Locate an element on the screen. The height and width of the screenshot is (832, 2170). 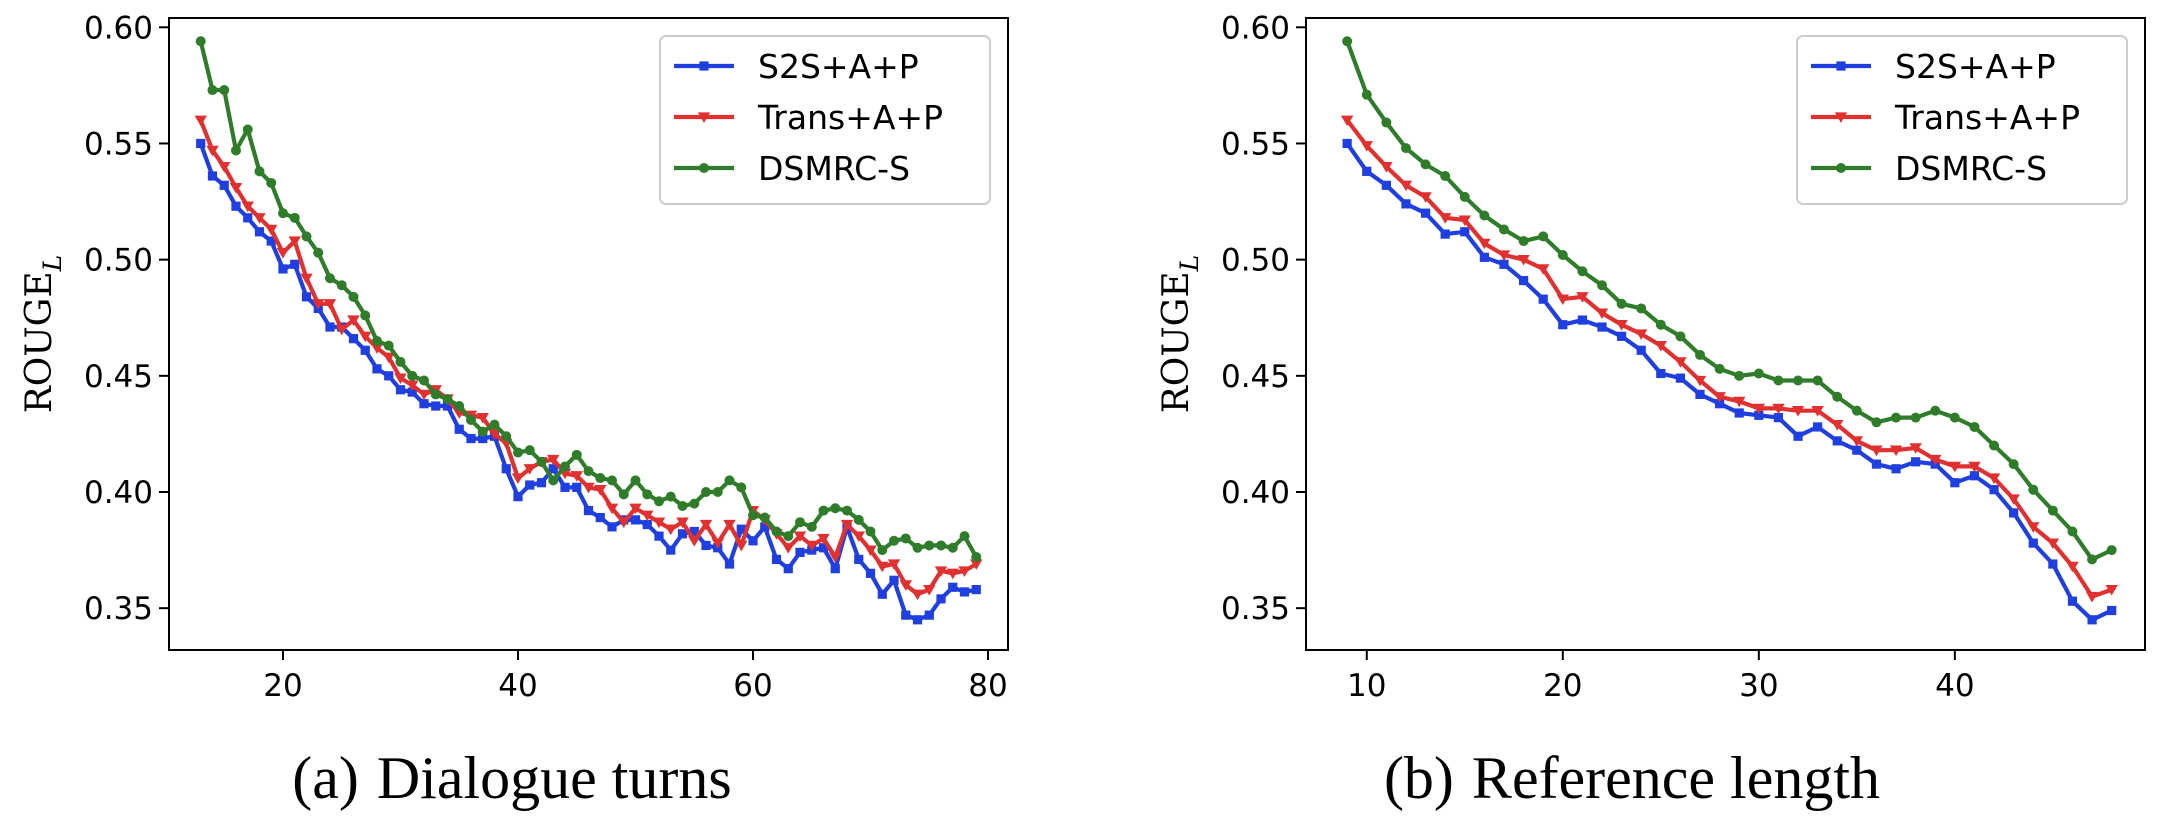
legend-label: DSMRC-S is located at coordinates (834, 168).